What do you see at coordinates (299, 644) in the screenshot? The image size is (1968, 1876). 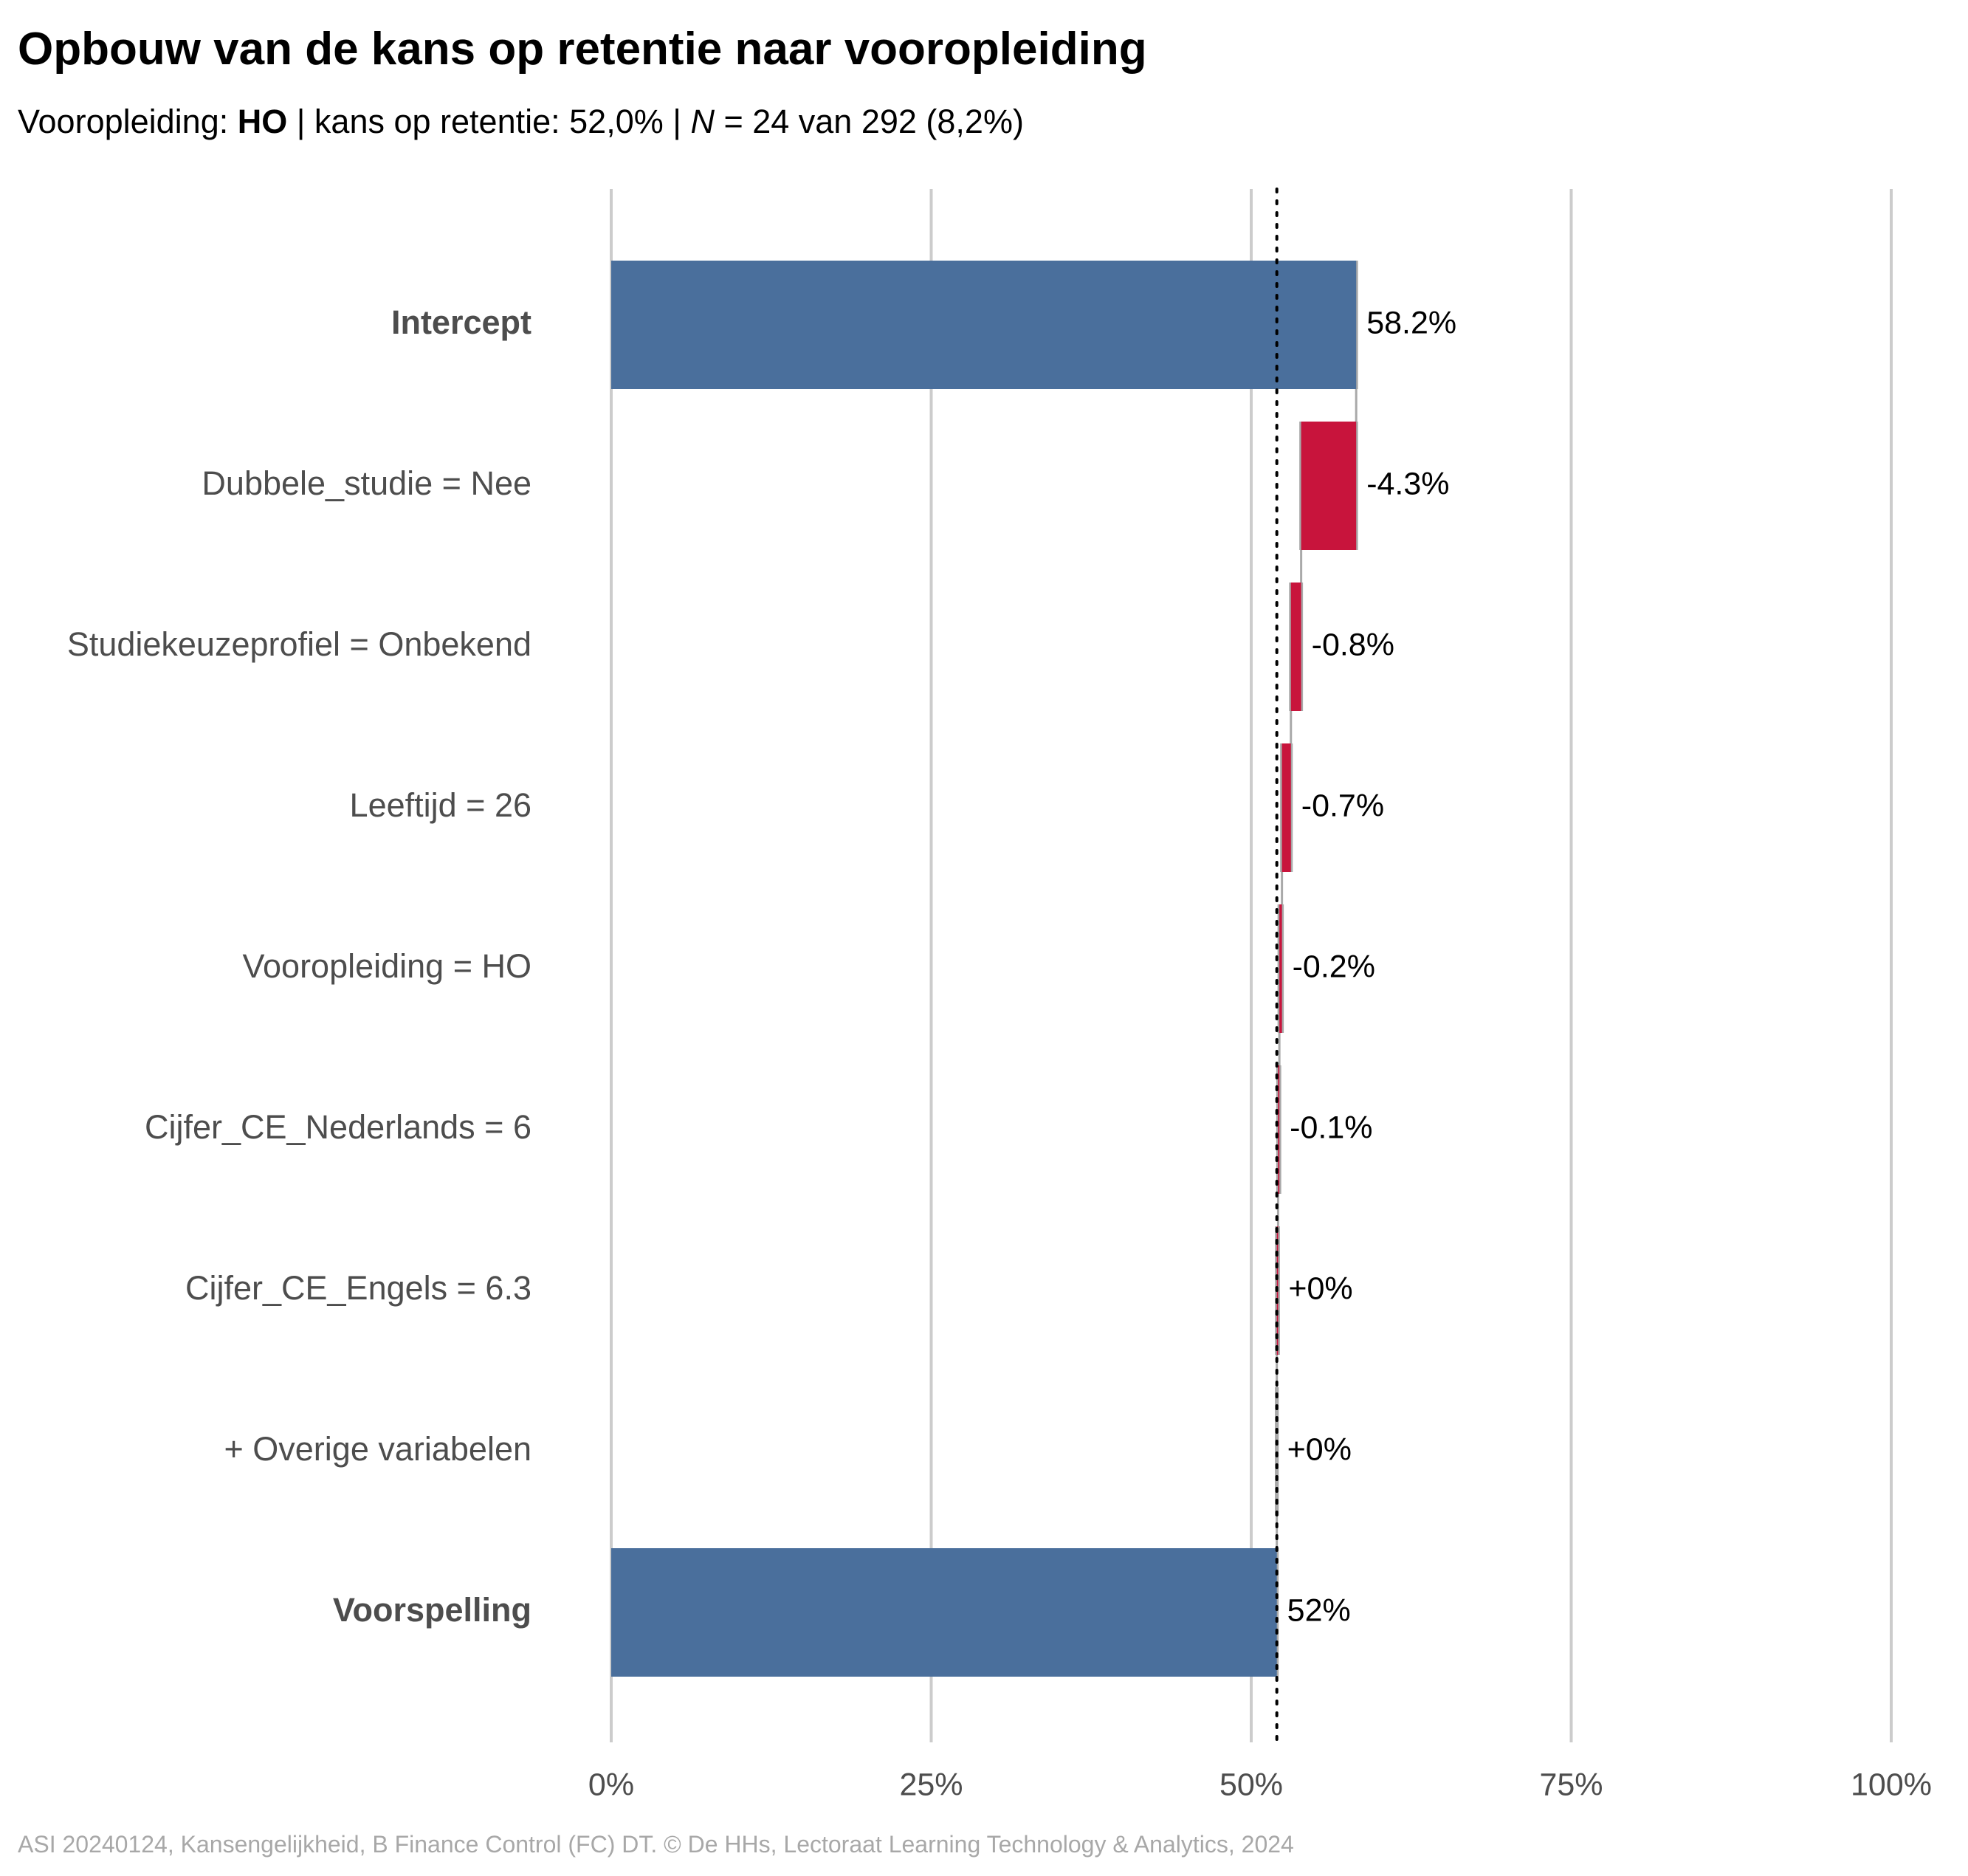 I see `category-label: Studiekeuzeprofiel = Onbekend` at bounding box center [299, 644].